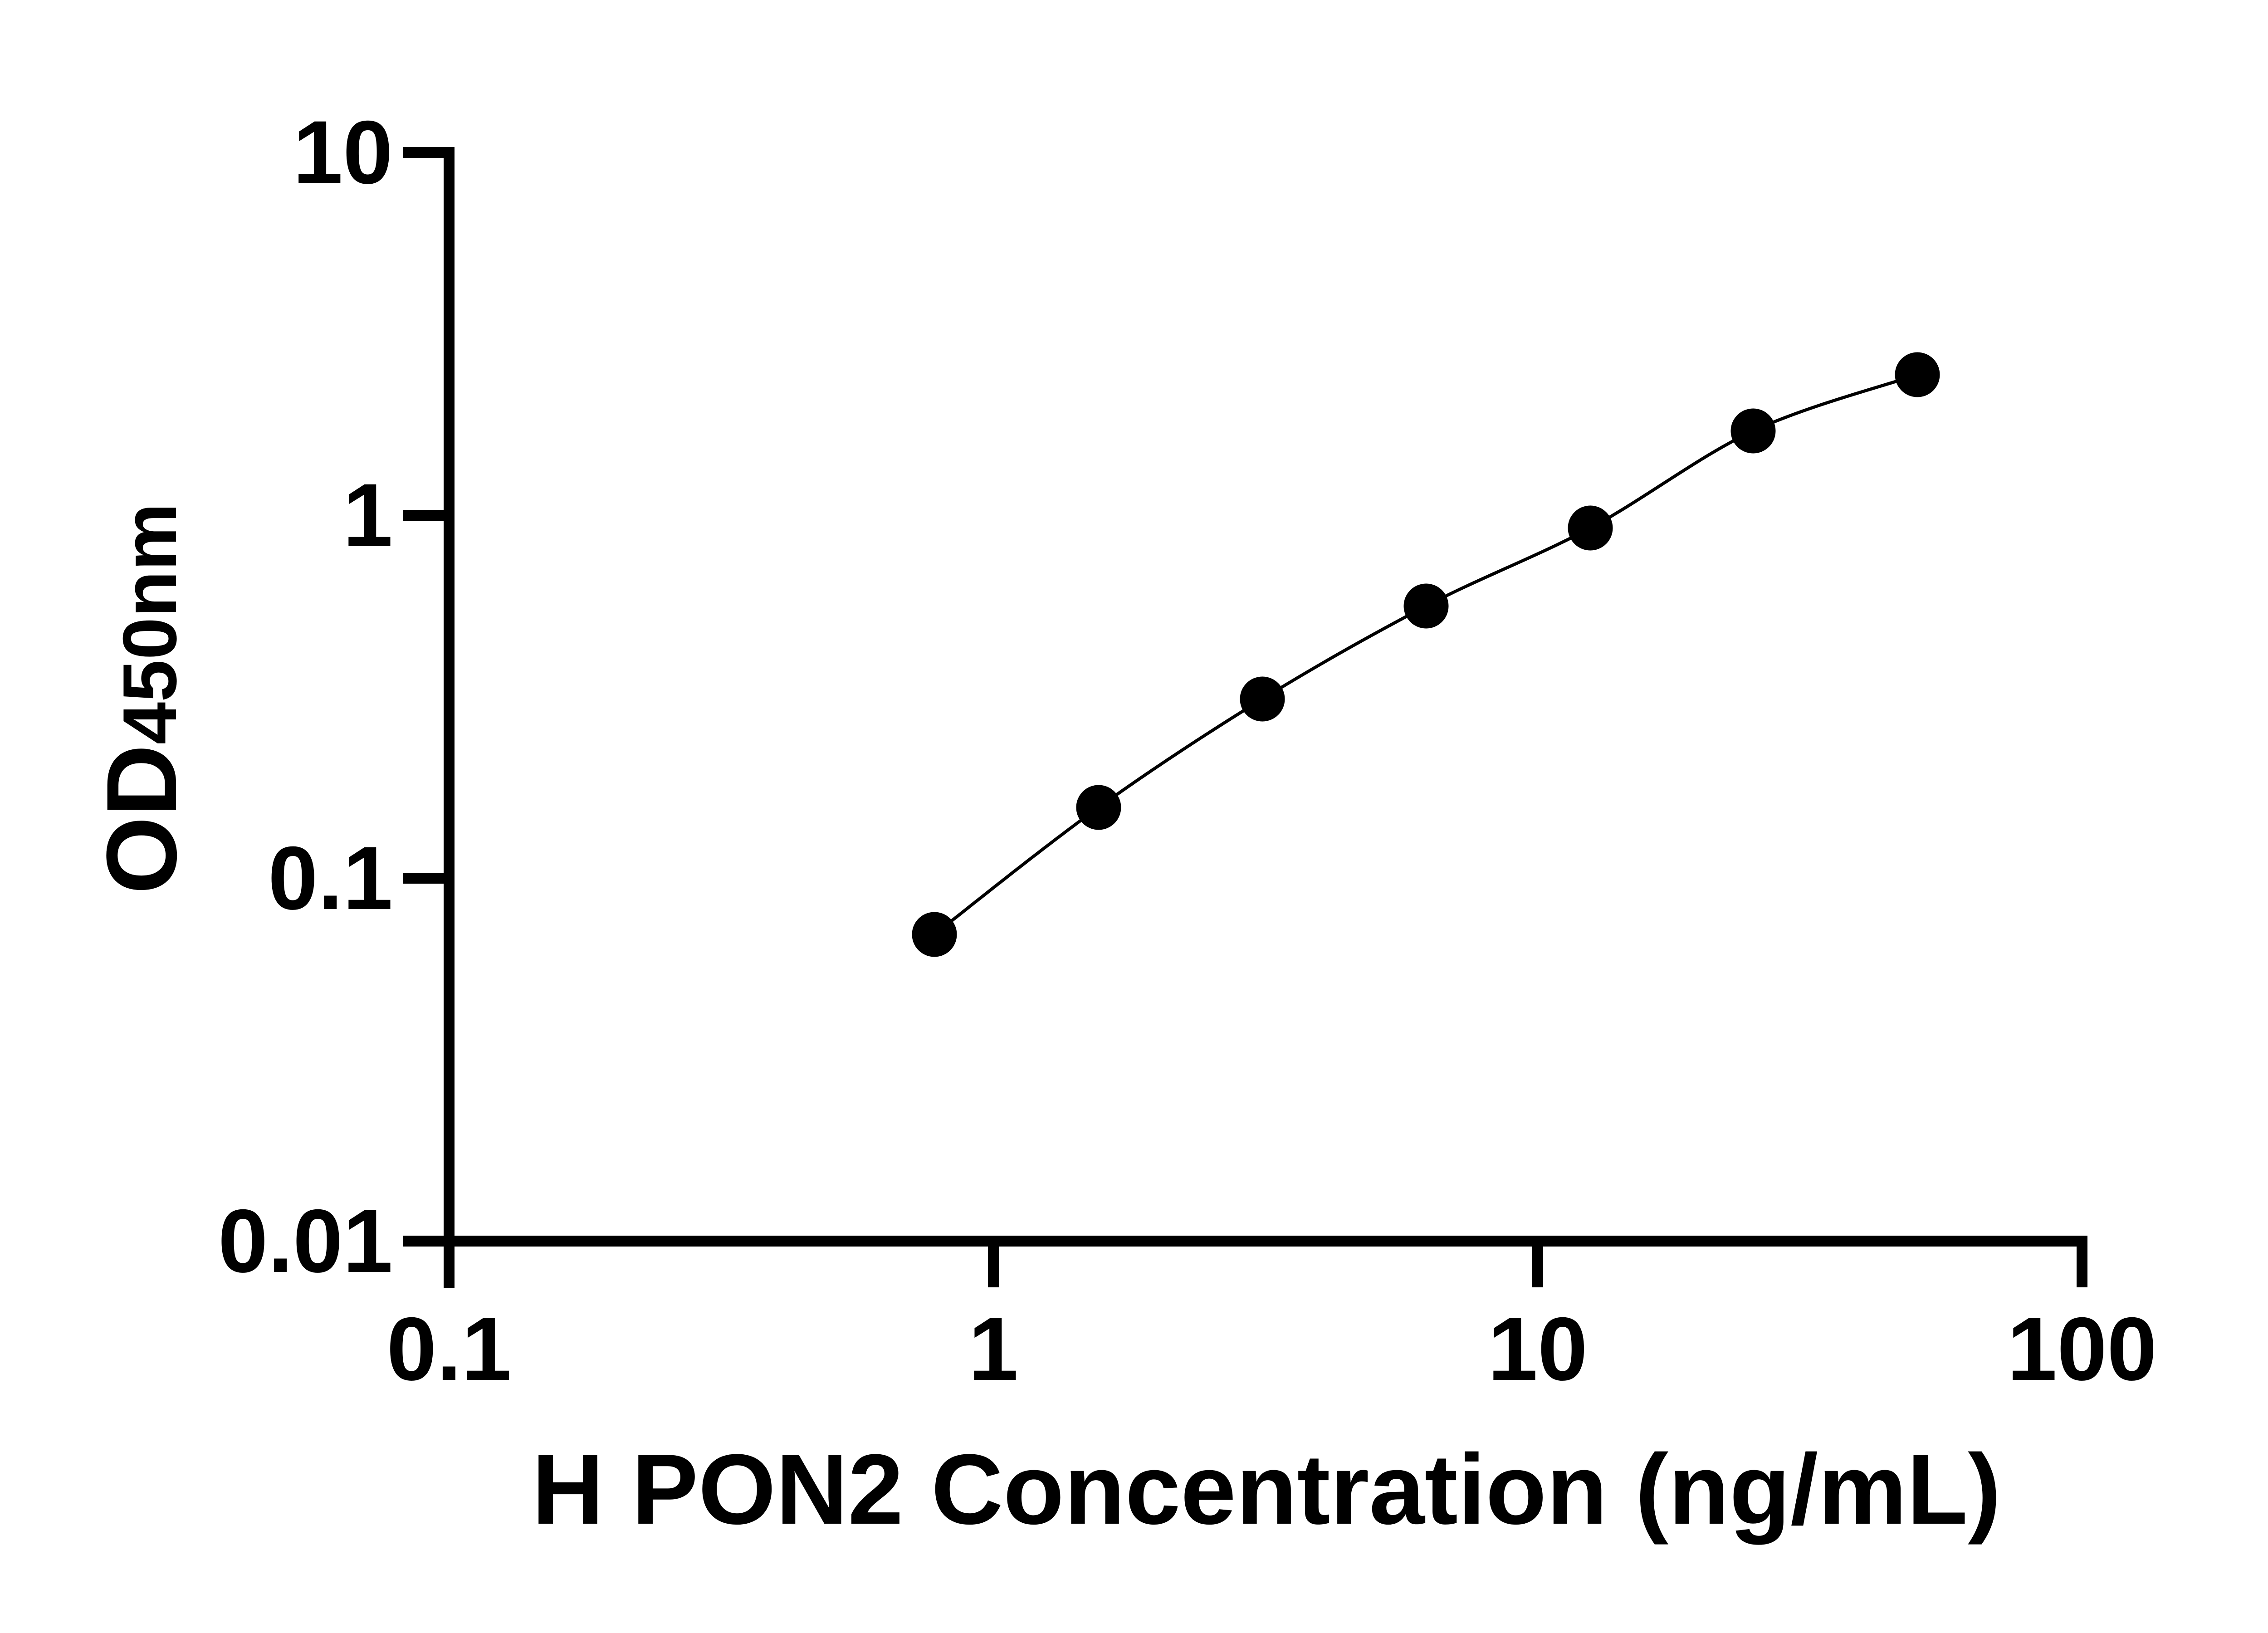  I want to click on svg-text: 100, so click(2082, 1349).